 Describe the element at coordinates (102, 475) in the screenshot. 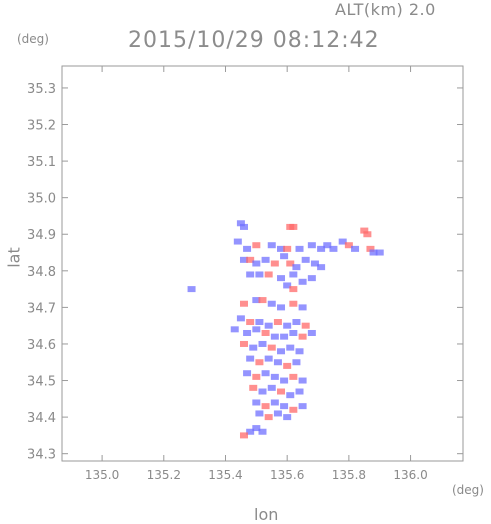

I see `x-tick-label: 135.0` at that location.